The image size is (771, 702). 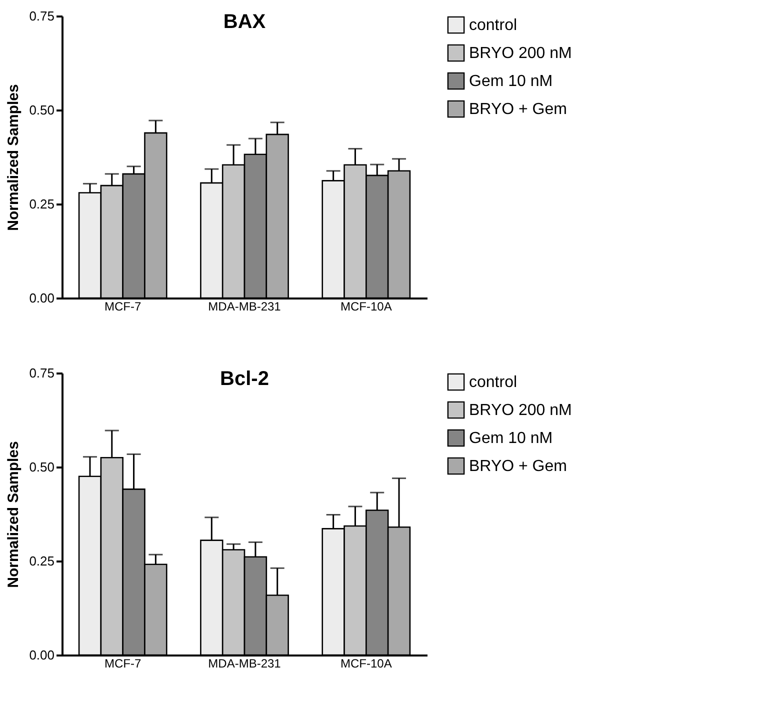 What do you see at coordinates (244, 22) in the screenshot?
I see `chart-title: BAX` at bounding box center [244, 22].